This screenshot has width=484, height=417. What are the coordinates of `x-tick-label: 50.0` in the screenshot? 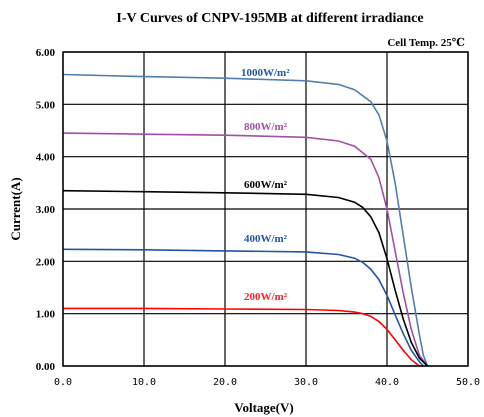 It's located at (468, 382).